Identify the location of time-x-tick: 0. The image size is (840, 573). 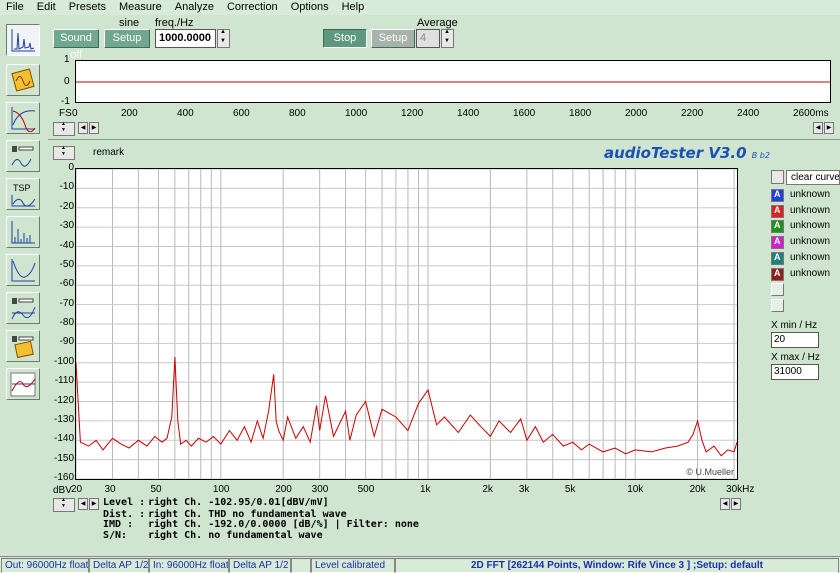
(75, 113).